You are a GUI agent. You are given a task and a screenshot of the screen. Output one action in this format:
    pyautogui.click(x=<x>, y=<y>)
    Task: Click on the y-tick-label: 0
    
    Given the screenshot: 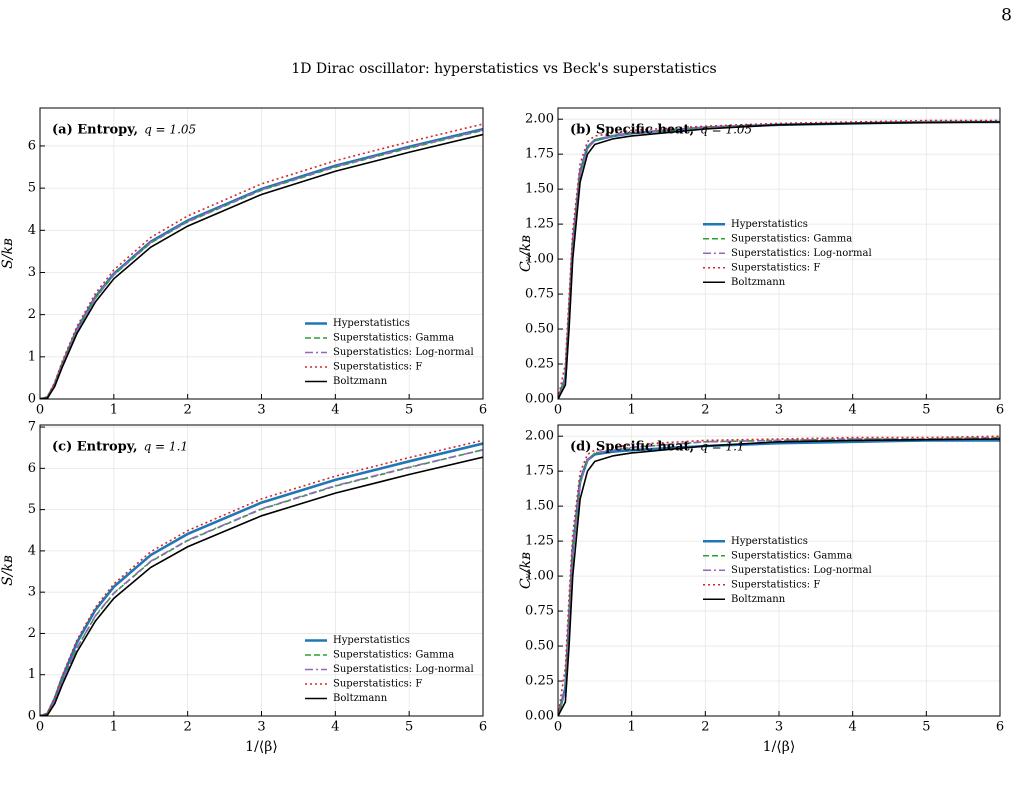 What is the action you would take?
    pyautogui.click(x=32, y=716)
    